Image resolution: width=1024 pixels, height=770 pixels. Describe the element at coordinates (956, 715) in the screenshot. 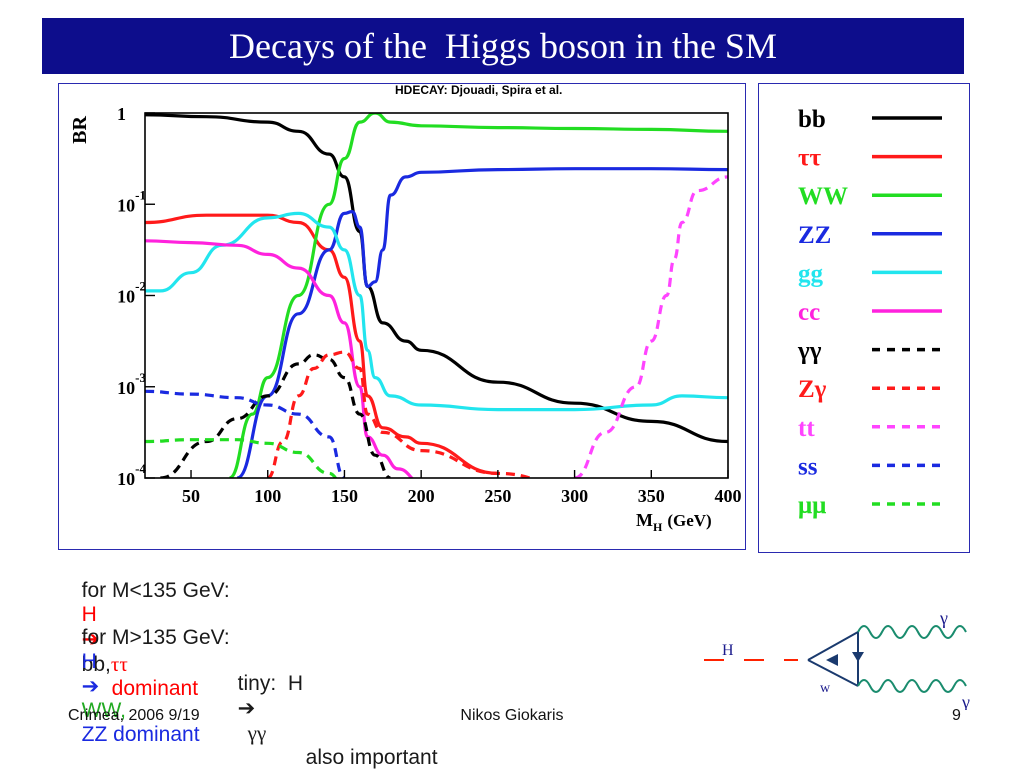

I see `footer-right: 9` at that location.